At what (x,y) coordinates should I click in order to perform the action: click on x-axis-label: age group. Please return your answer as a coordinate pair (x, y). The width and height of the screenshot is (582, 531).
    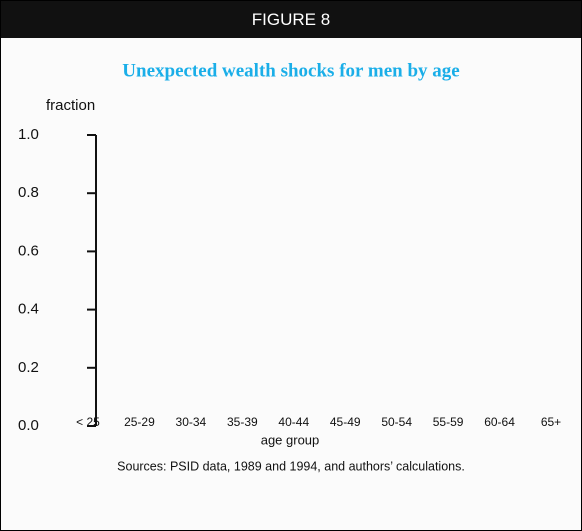
    Looking at the image, I should click on (290, 439).